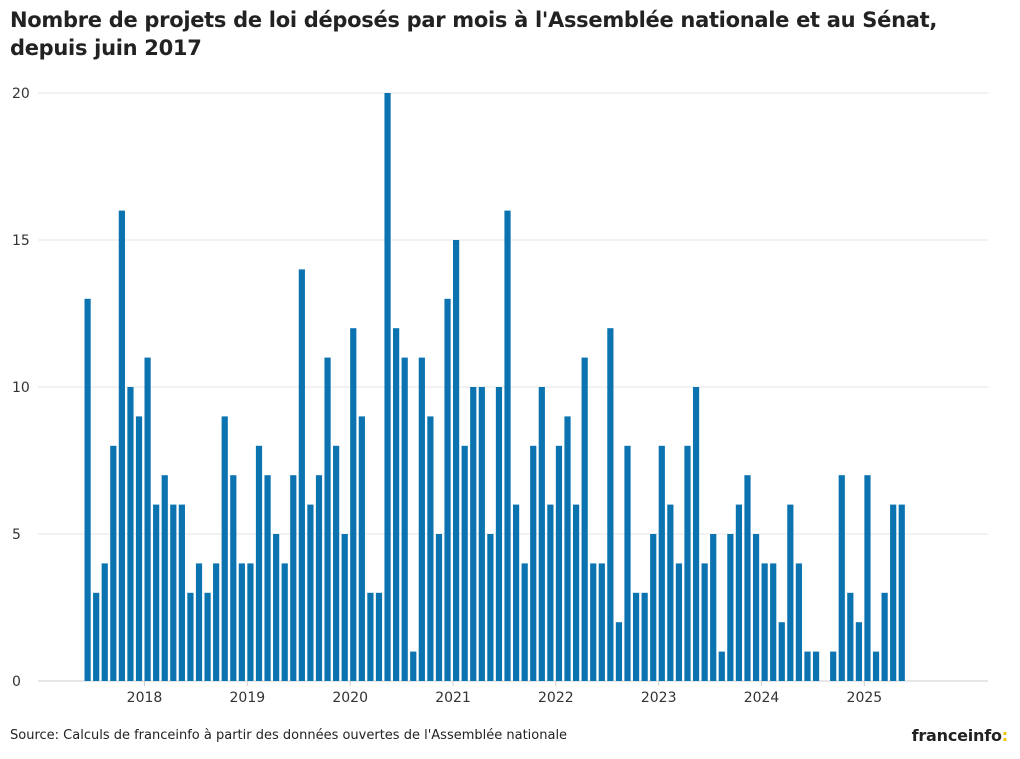 This screenshot has width=1020, height=759. What do you see at coordinates (16, 535) in the screenshot?
I see `y-tick-label: 5` at bounding box center [16, 535].